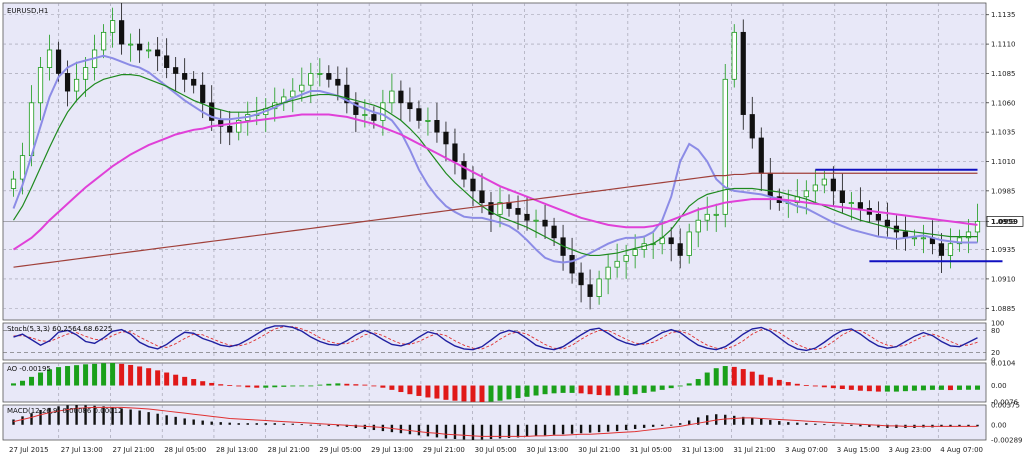 Image resolution: width=1024 pixels, height=457 pixels. What do you see at coordinates (651, 450) in the screenshot?
I see `x-tick-label: 31 Jul 05:00` at bounding box center [651, 450].